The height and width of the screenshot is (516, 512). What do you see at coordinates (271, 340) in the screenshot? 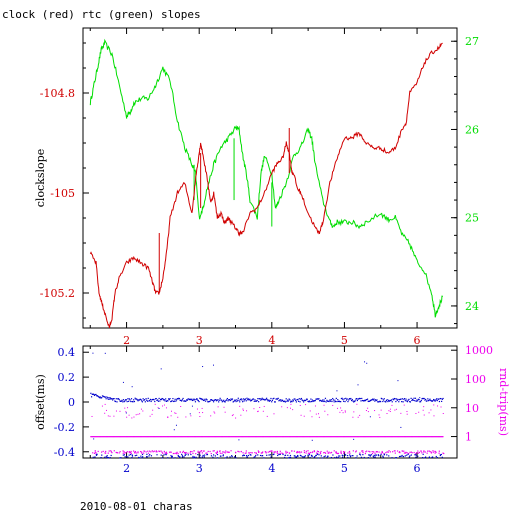
I see `x-tick-label: 4` at bounding box center [271, 340].